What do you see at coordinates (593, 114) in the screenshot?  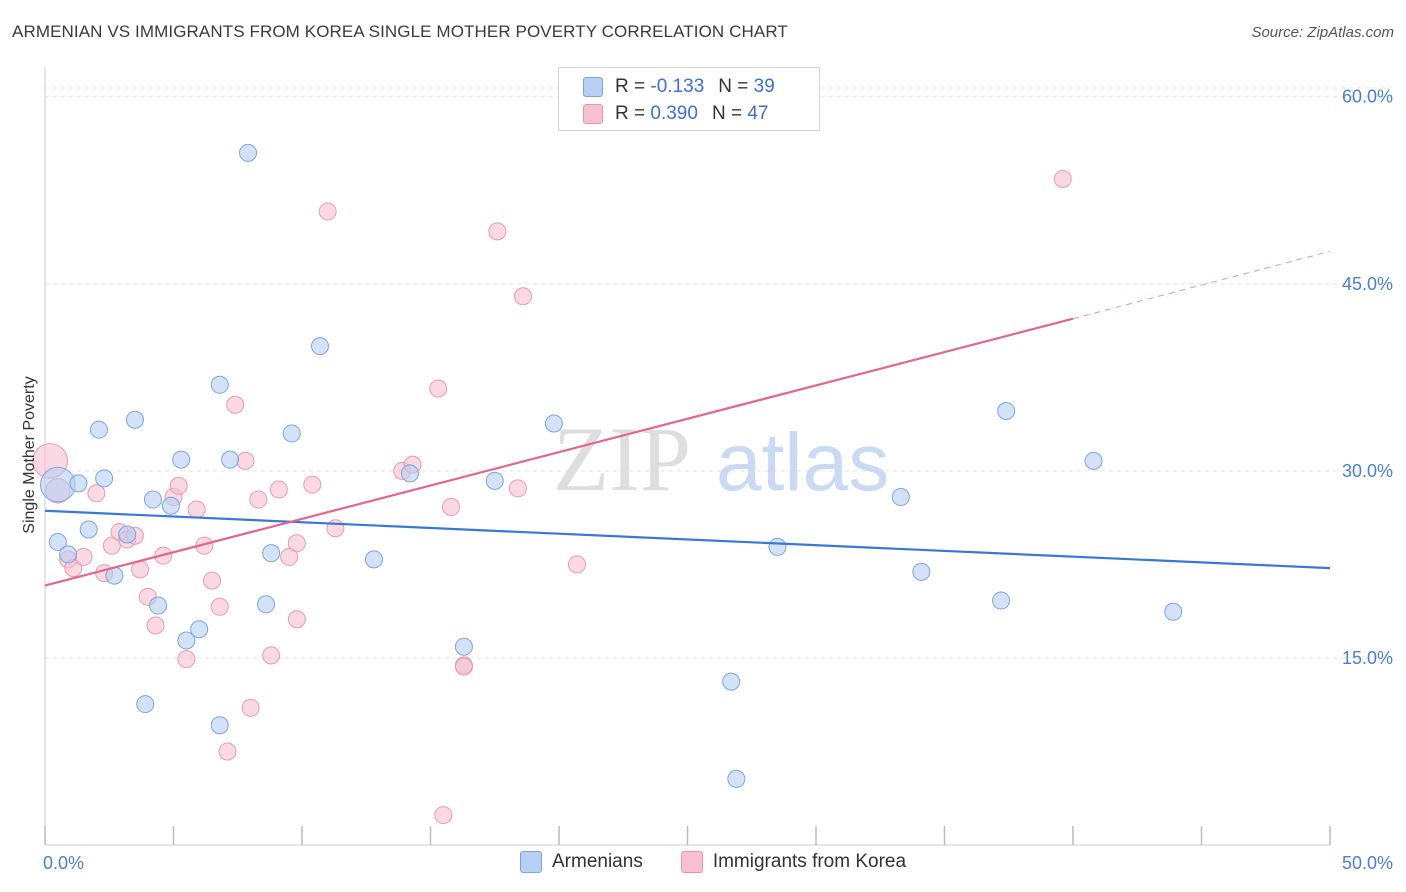 I see `legend-swatch-korea` at bounding box center [593, 114].